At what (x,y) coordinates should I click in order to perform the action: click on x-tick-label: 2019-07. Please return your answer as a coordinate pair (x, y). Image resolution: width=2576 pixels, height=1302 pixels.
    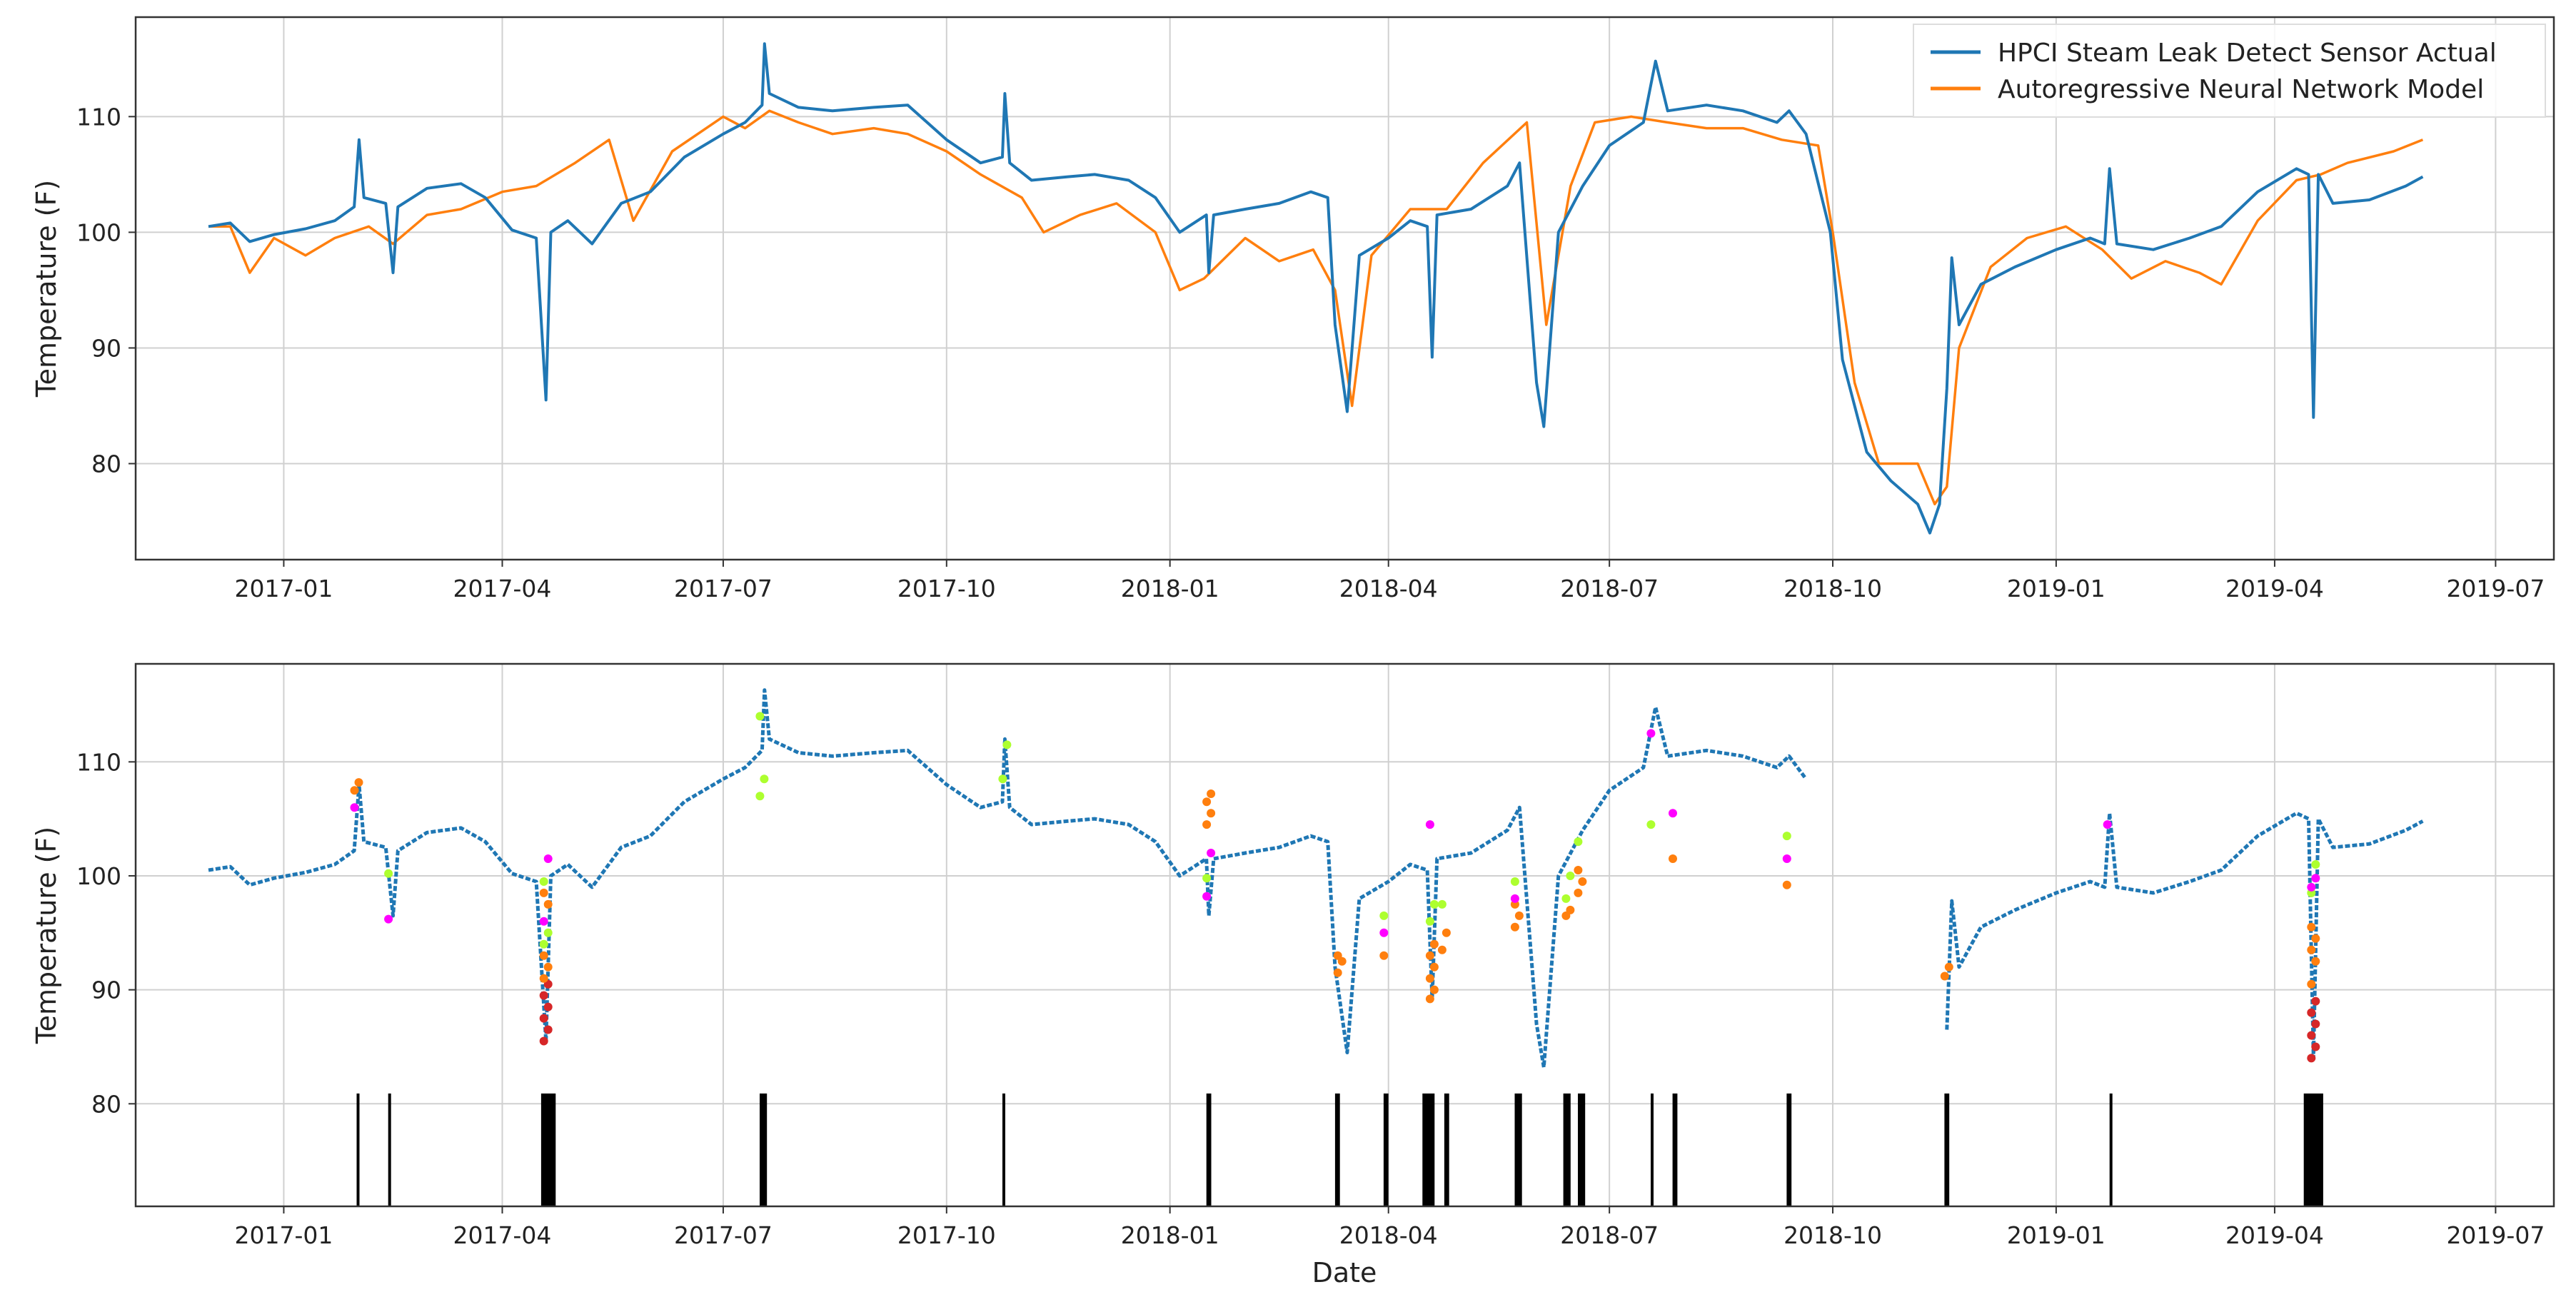
    Looking at the image, I should click on (2495, 1235).